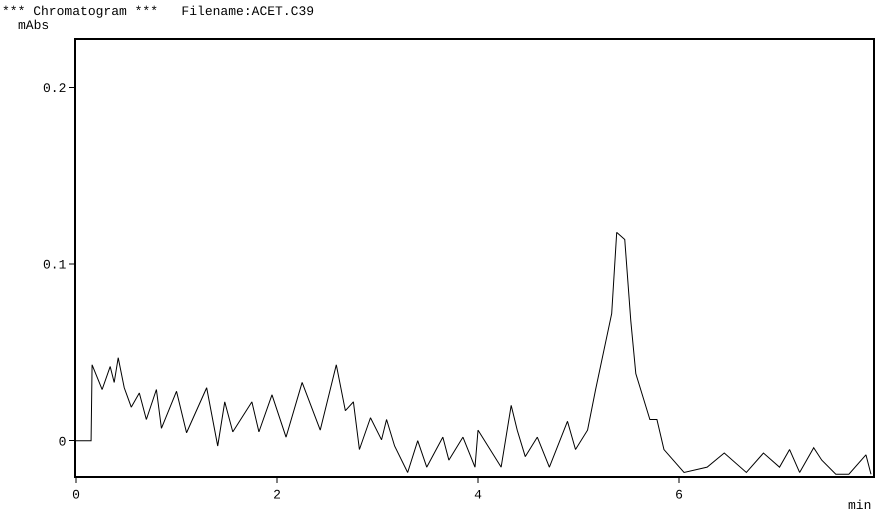 This screenshot has height=511, width=877. What do you see at coordinates (62, 442) in the screenshot?
I see `y-tick-label: 0` at bounding box center [62, 442].